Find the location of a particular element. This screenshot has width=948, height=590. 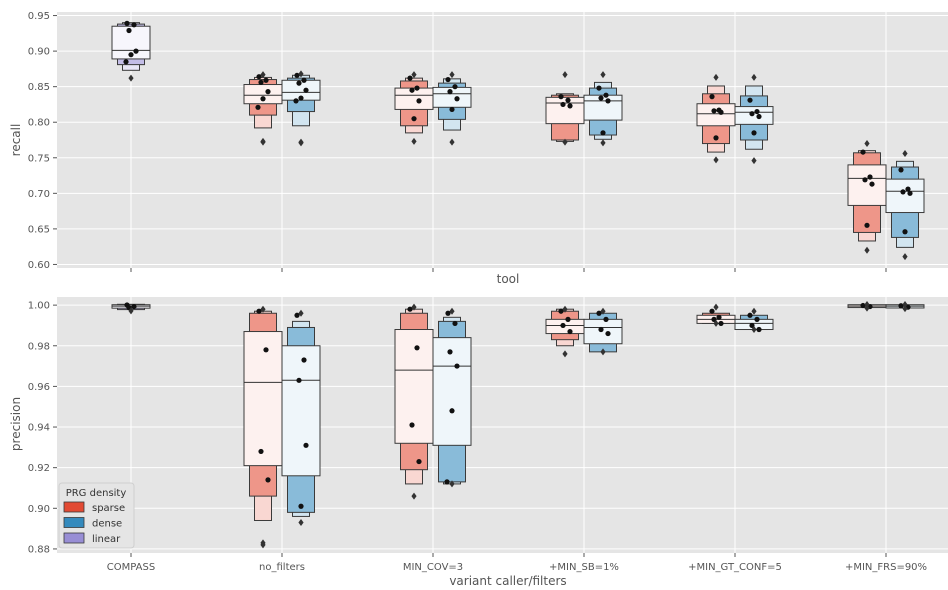

precision-ytick-label: 1.00 is located at coordinates (39, 306).